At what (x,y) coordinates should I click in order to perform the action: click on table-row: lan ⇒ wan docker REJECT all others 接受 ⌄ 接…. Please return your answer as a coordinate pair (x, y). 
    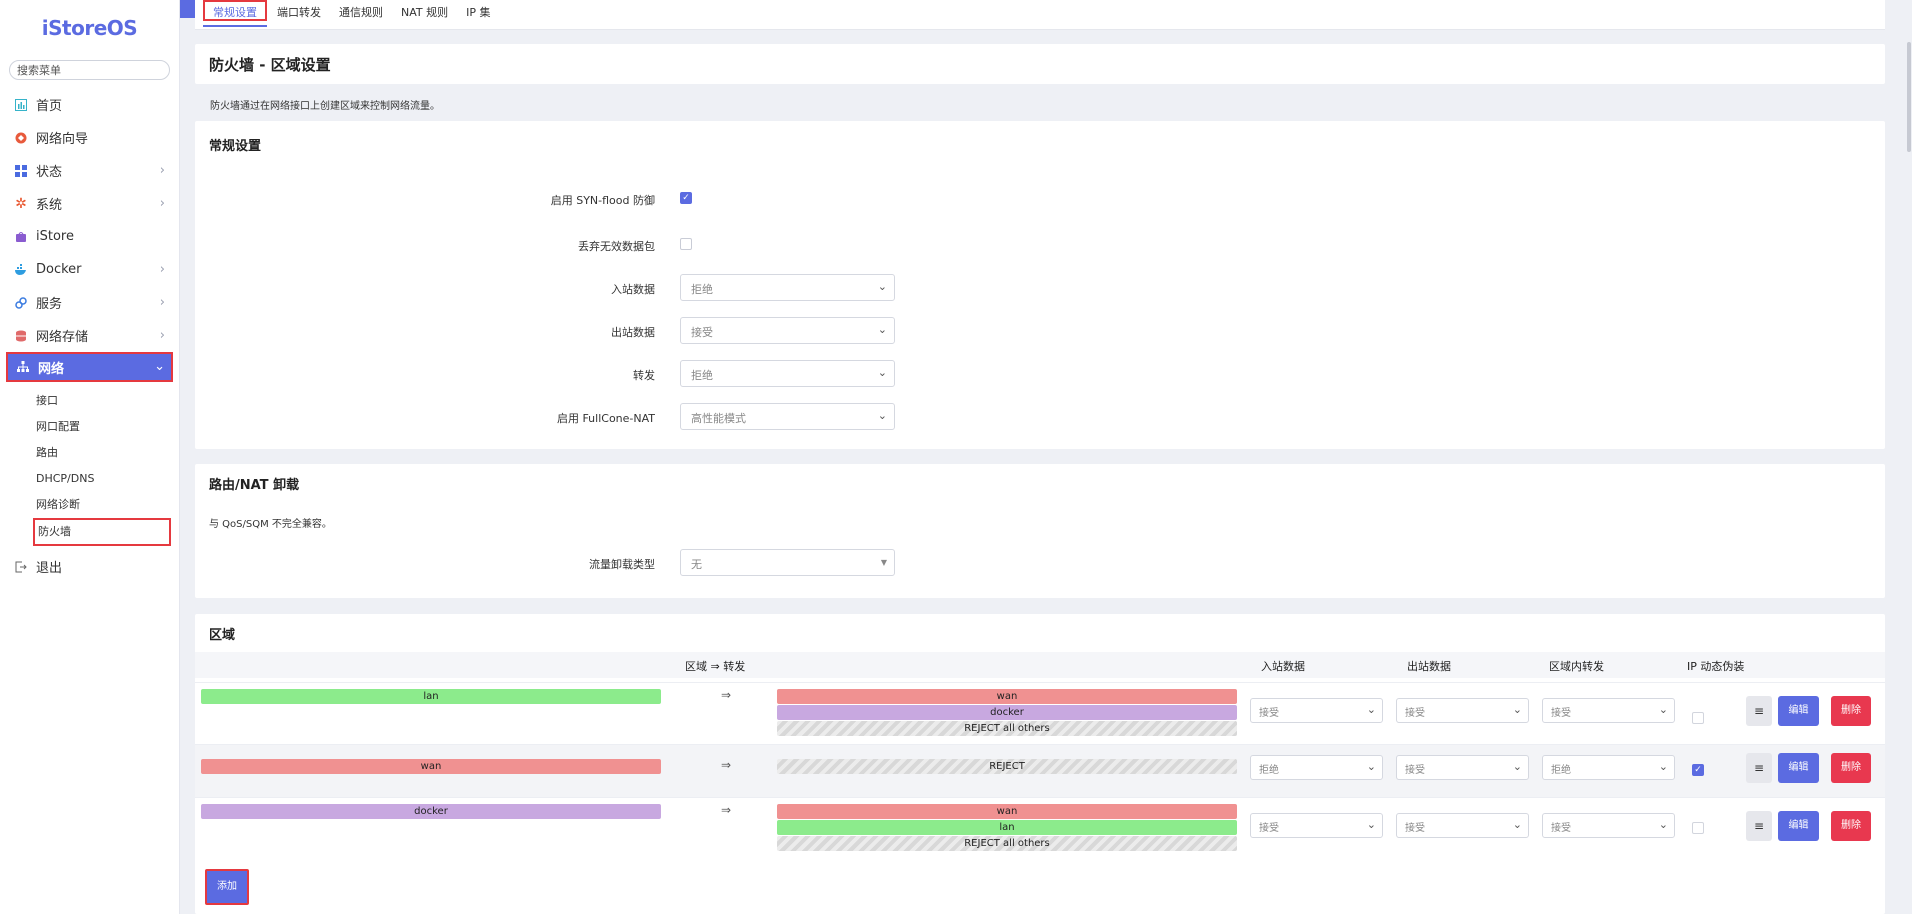
    Looking at the image, I should click on (1040, 713).